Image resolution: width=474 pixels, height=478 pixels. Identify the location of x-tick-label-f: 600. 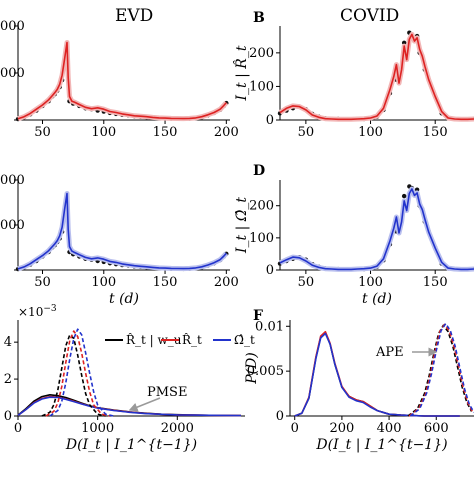
(436, 428).